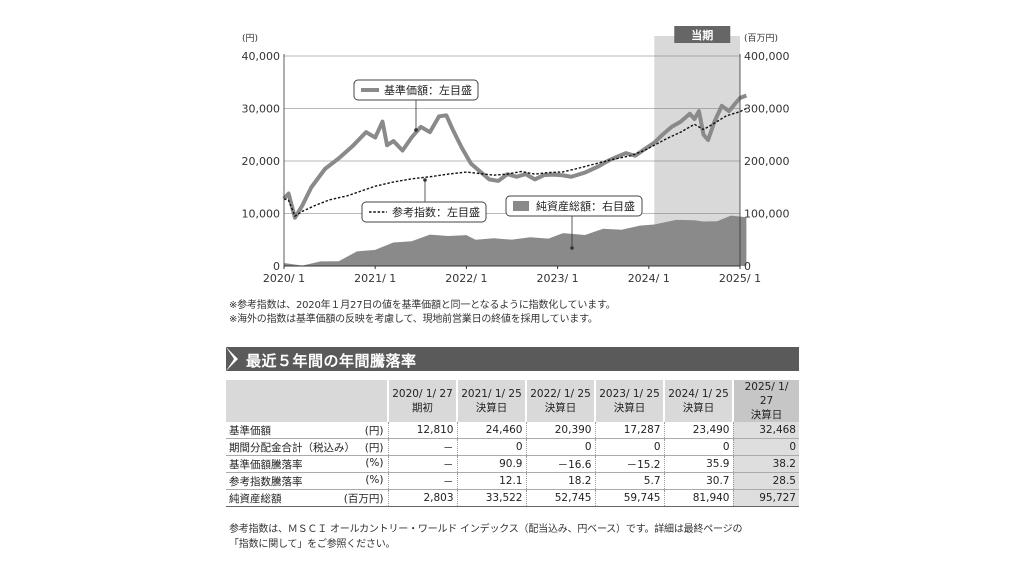  I want to click on table-cell: 33,522, so click(491, 498).